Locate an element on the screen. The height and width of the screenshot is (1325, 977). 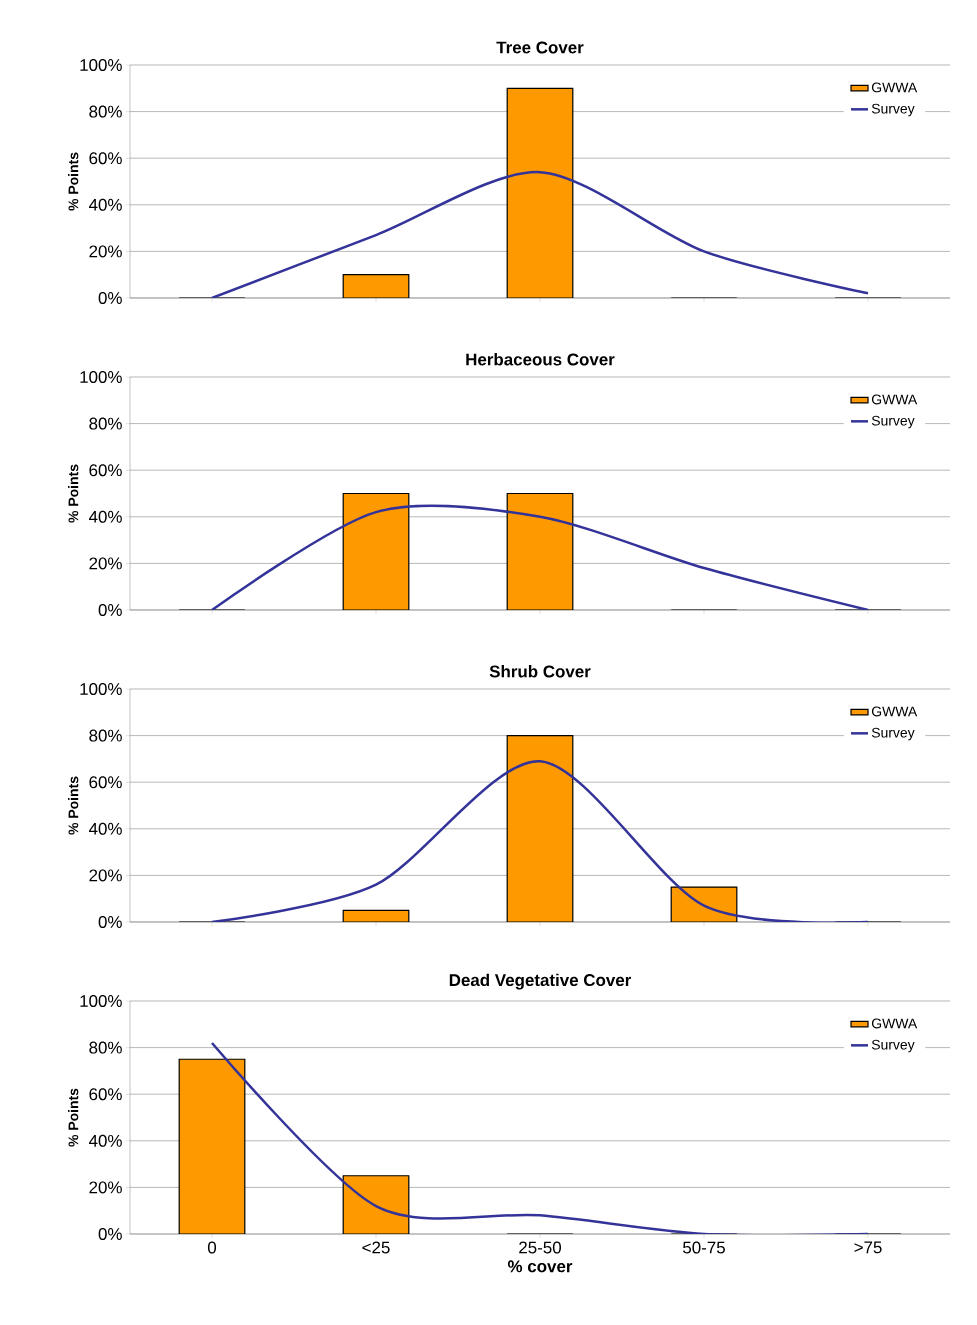
x-axis-title: % cover is located at coordinates (540, 1266).